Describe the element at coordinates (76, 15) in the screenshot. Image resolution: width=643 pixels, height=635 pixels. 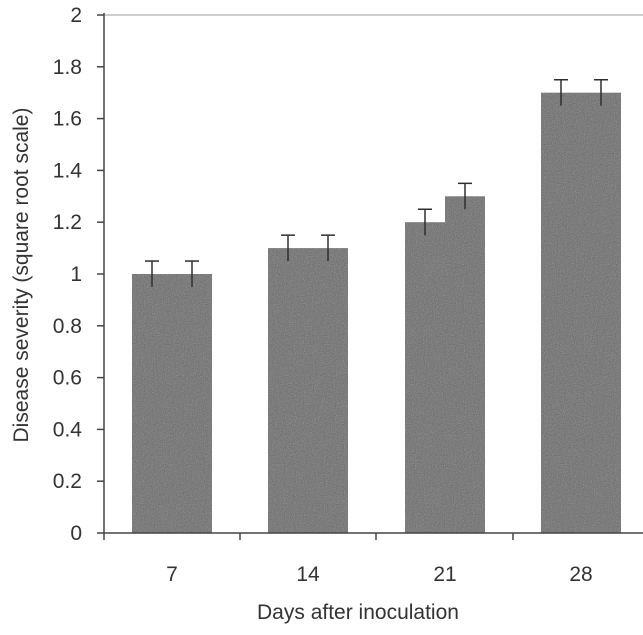
I see `y-tick-label: 2` at that location.